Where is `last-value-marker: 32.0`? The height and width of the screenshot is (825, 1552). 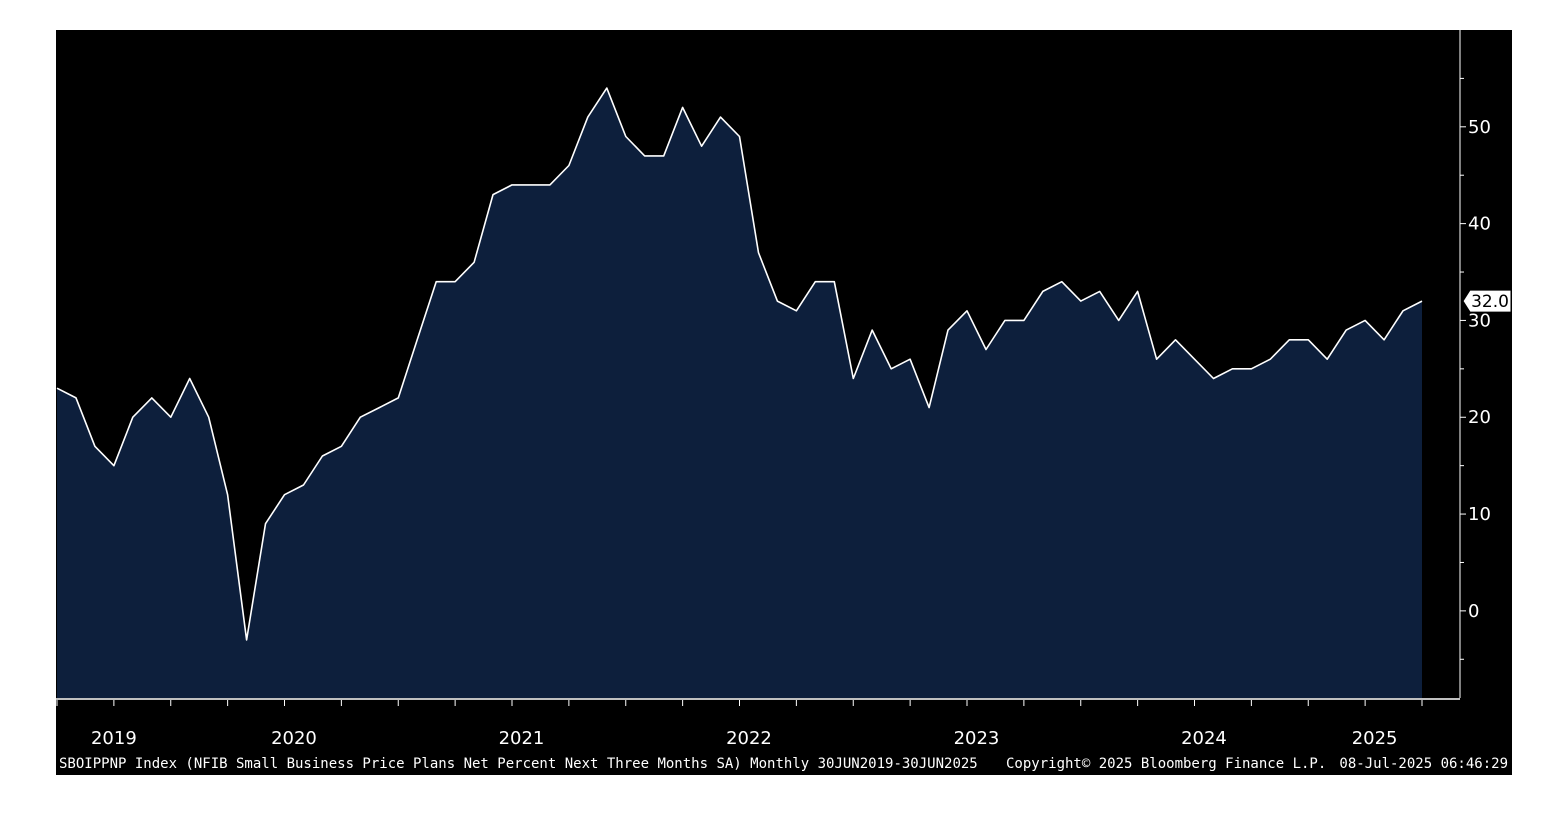 last-value-marker: 32.0 is located at coordinates (1487, 301).